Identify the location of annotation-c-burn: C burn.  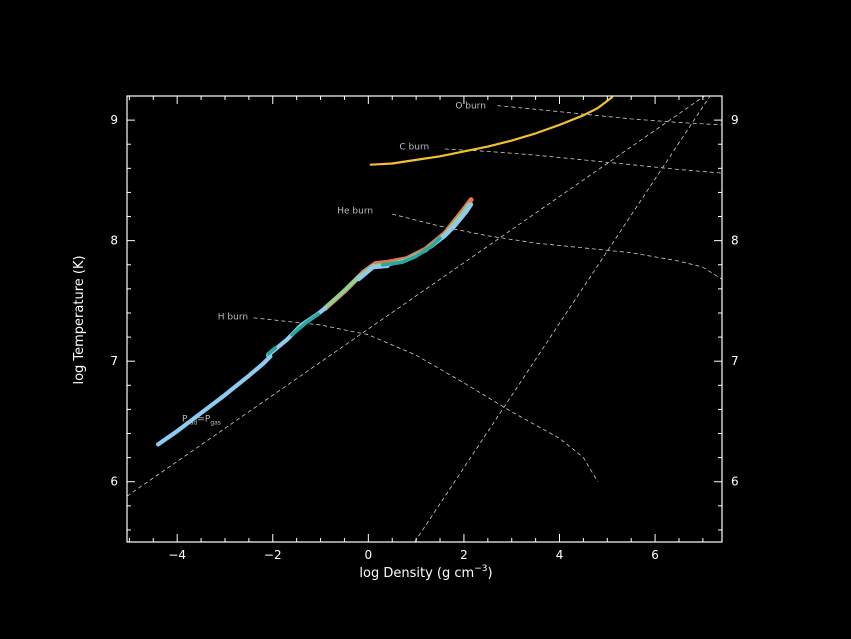
(414, 148).